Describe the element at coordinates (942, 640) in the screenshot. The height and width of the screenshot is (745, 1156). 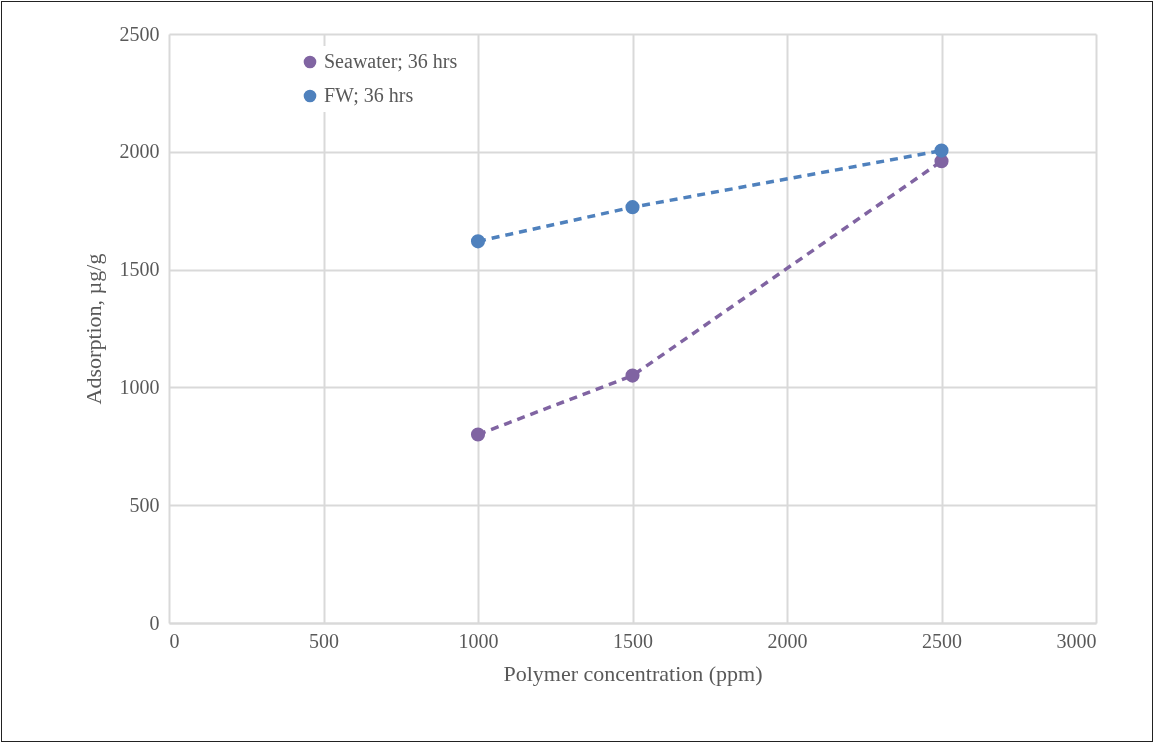
I see `x-tick-label: 2500` at that location.